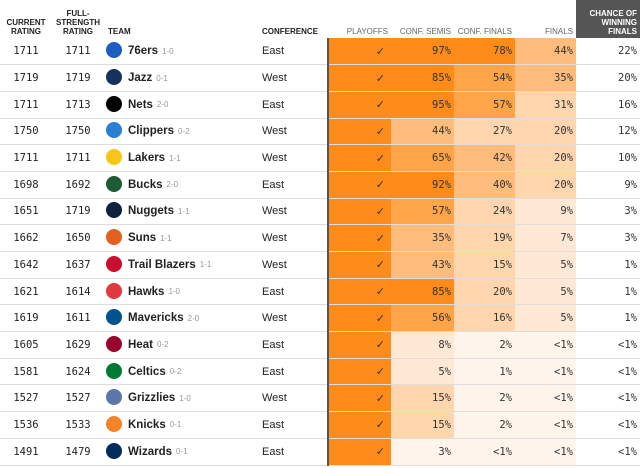 This screenshot has height=468, width=640. I want to click on conf-semis-cell: 3%, so click(422, 452).